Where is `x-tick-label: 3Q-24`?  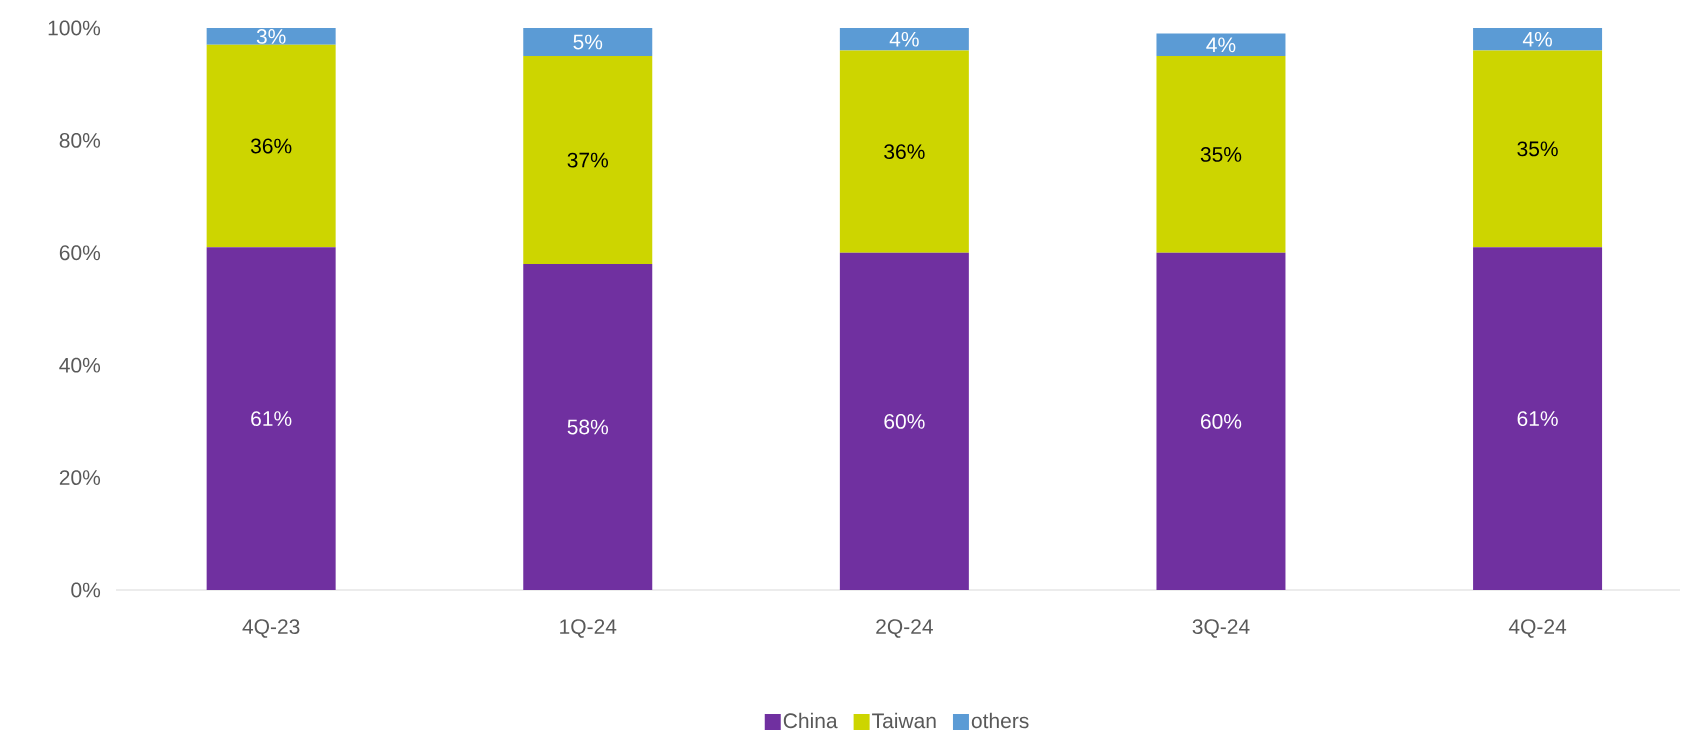 x-tick-label: 3Q-24 is located at coordinates (1221, 628).